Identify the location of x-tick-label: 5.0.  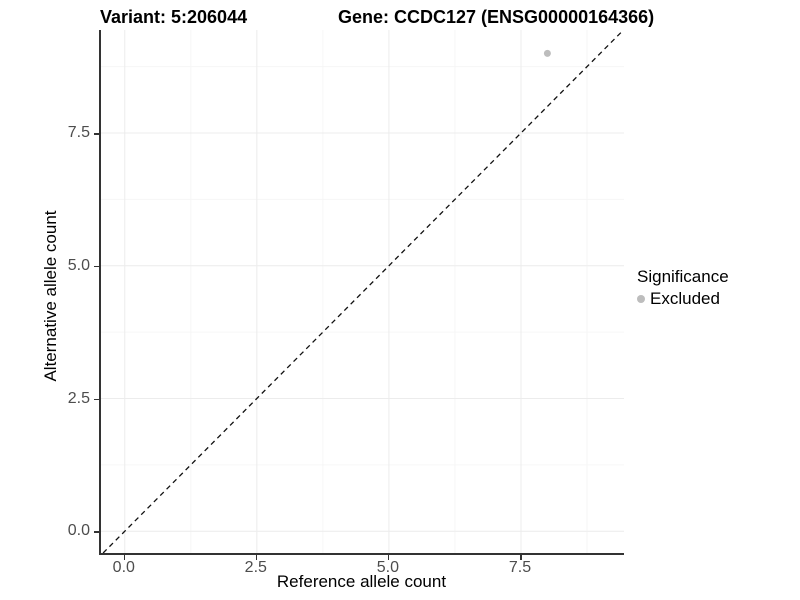
(388, 567).